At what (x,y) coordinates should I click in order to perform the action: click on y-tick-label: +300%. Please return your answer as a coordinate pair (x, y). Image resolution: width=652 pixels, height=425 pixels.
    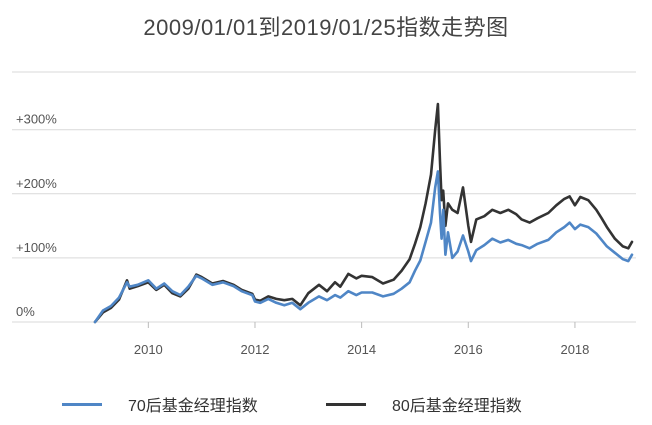
    Looking at the image, I should click on (36, 119).